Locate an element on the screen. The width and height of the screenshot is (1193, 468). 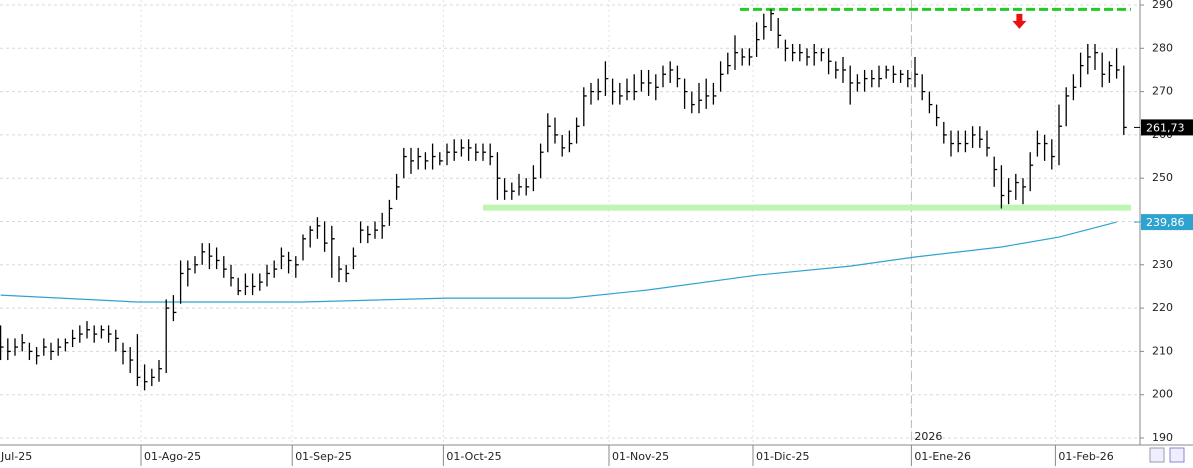
x-tick-label: 01-Nov-25 is located at coordinates (640, 456).